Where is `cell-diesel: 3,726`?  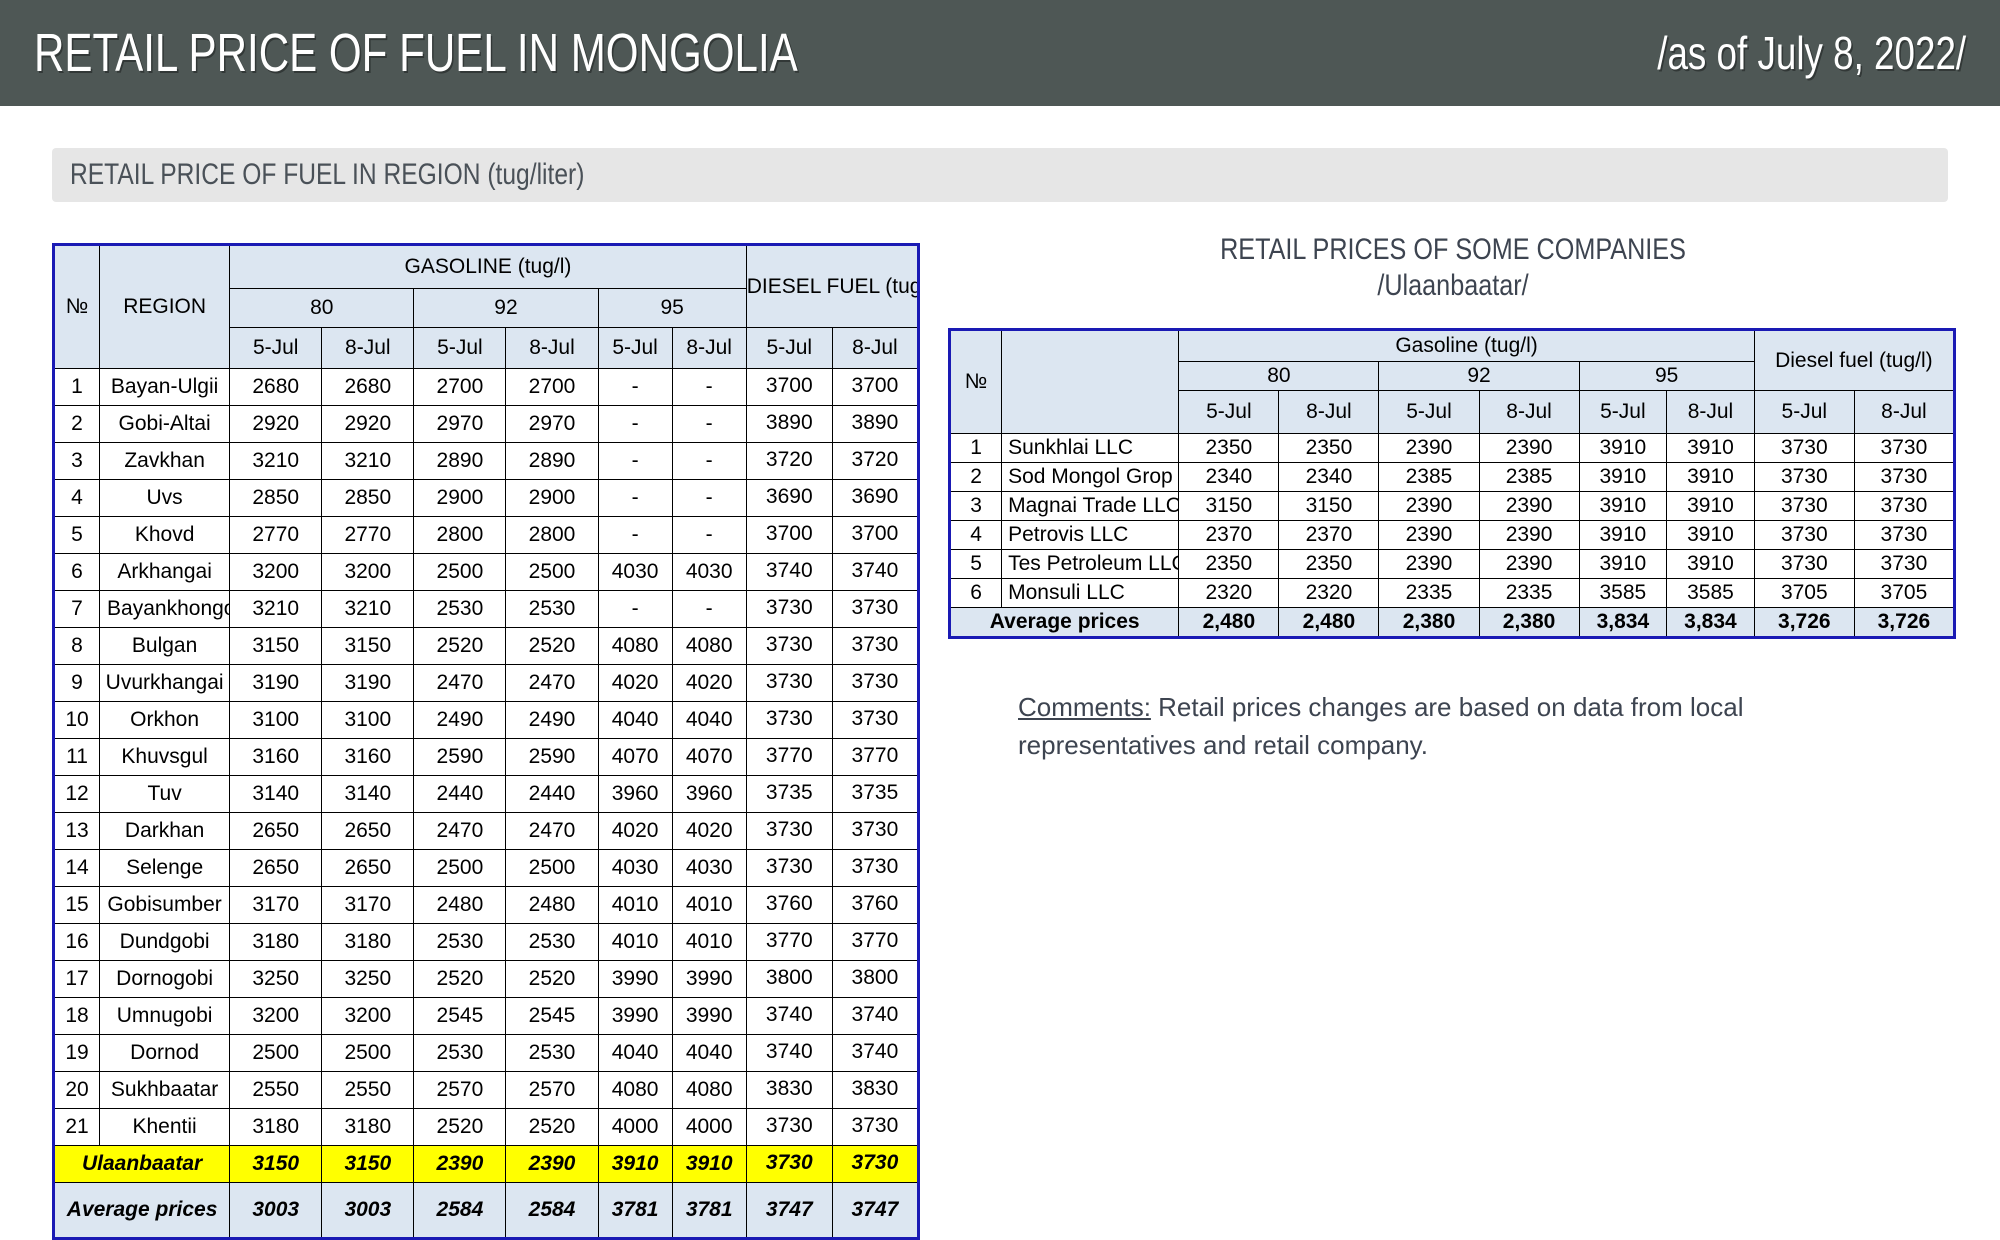 cell-diesel: 3,726 is located at coordinates (1904, 622).